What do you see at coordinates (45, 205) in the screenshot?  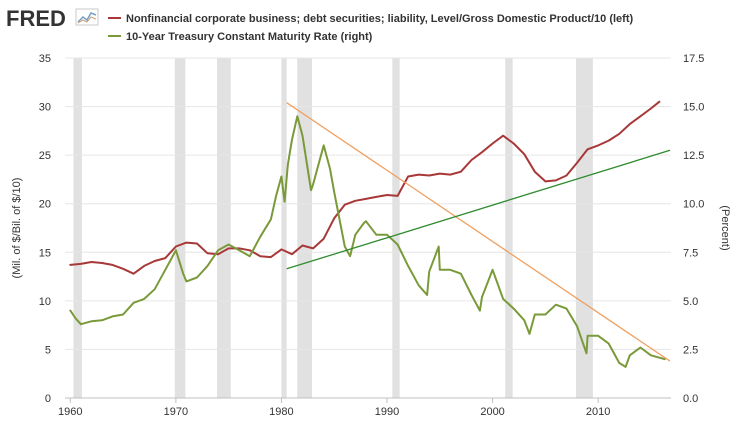 I see `y-left-tick-label: 20` at bounding box center [45, 205].